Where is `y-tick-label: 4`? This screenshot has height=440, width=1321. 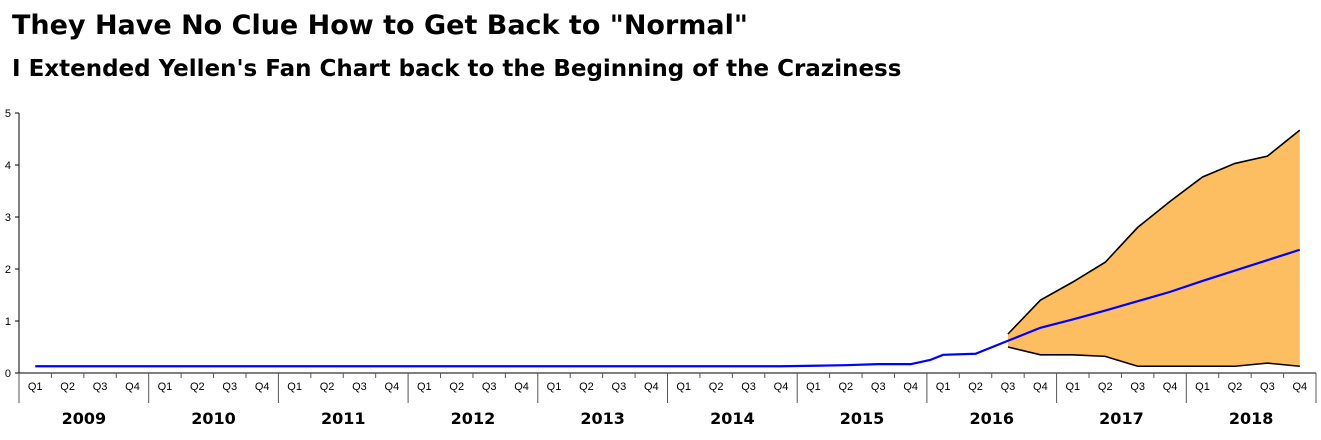
y-tick-label: 4 is located at coordinates (8, 166).